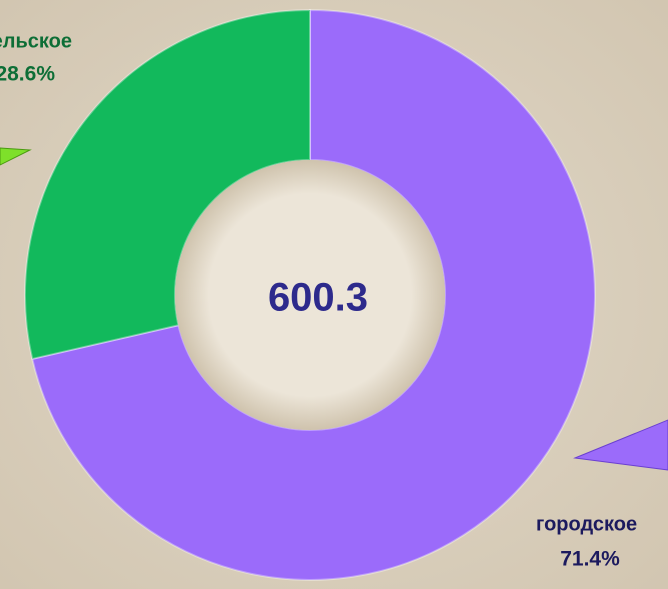 Image resolution: width=668 pixels, height=589 pixels. What do you see at coordinates (586, 524) in the screenshot?
I see `slice-label: городское` at bounding box center [586, 524].